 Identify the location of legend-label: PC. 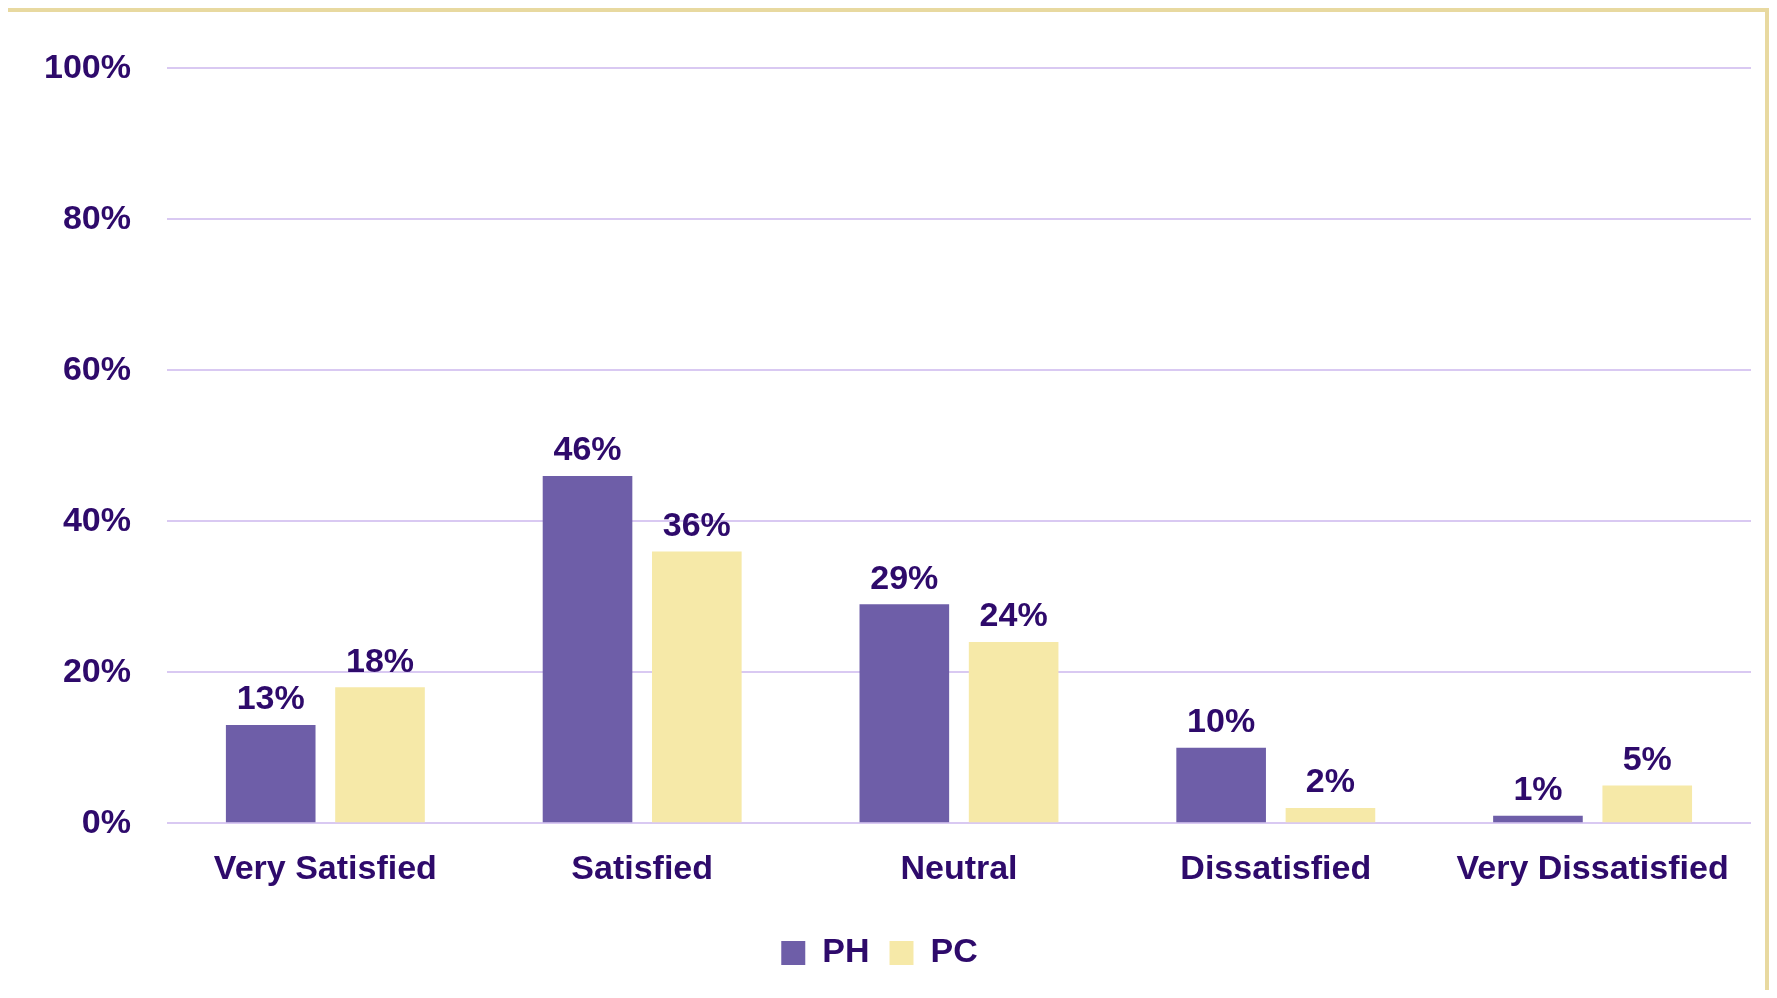
(954, 950).